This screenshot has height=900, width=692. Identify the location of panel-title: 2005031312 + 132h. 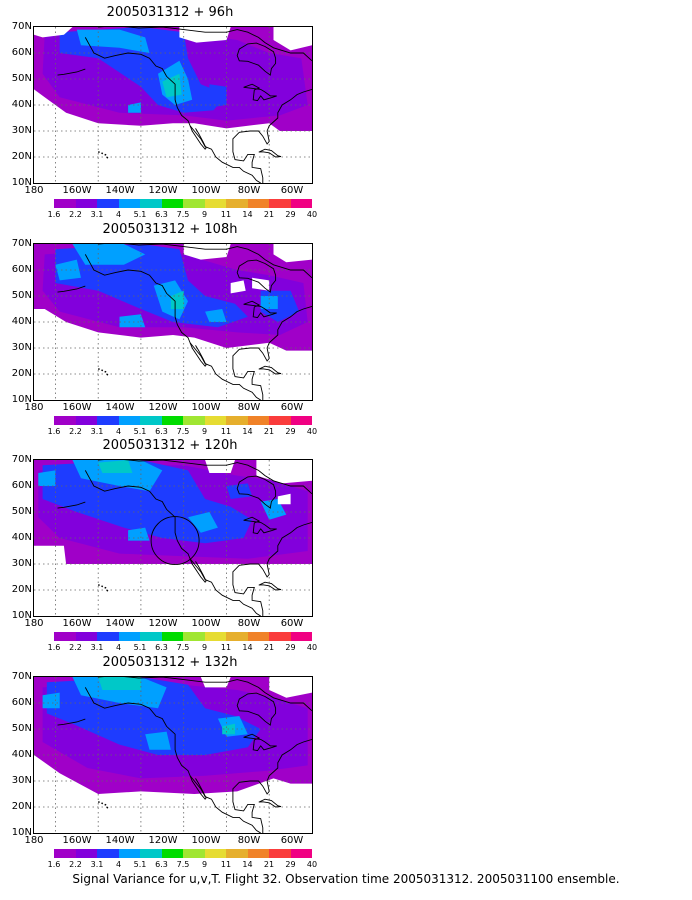
(170, 662).